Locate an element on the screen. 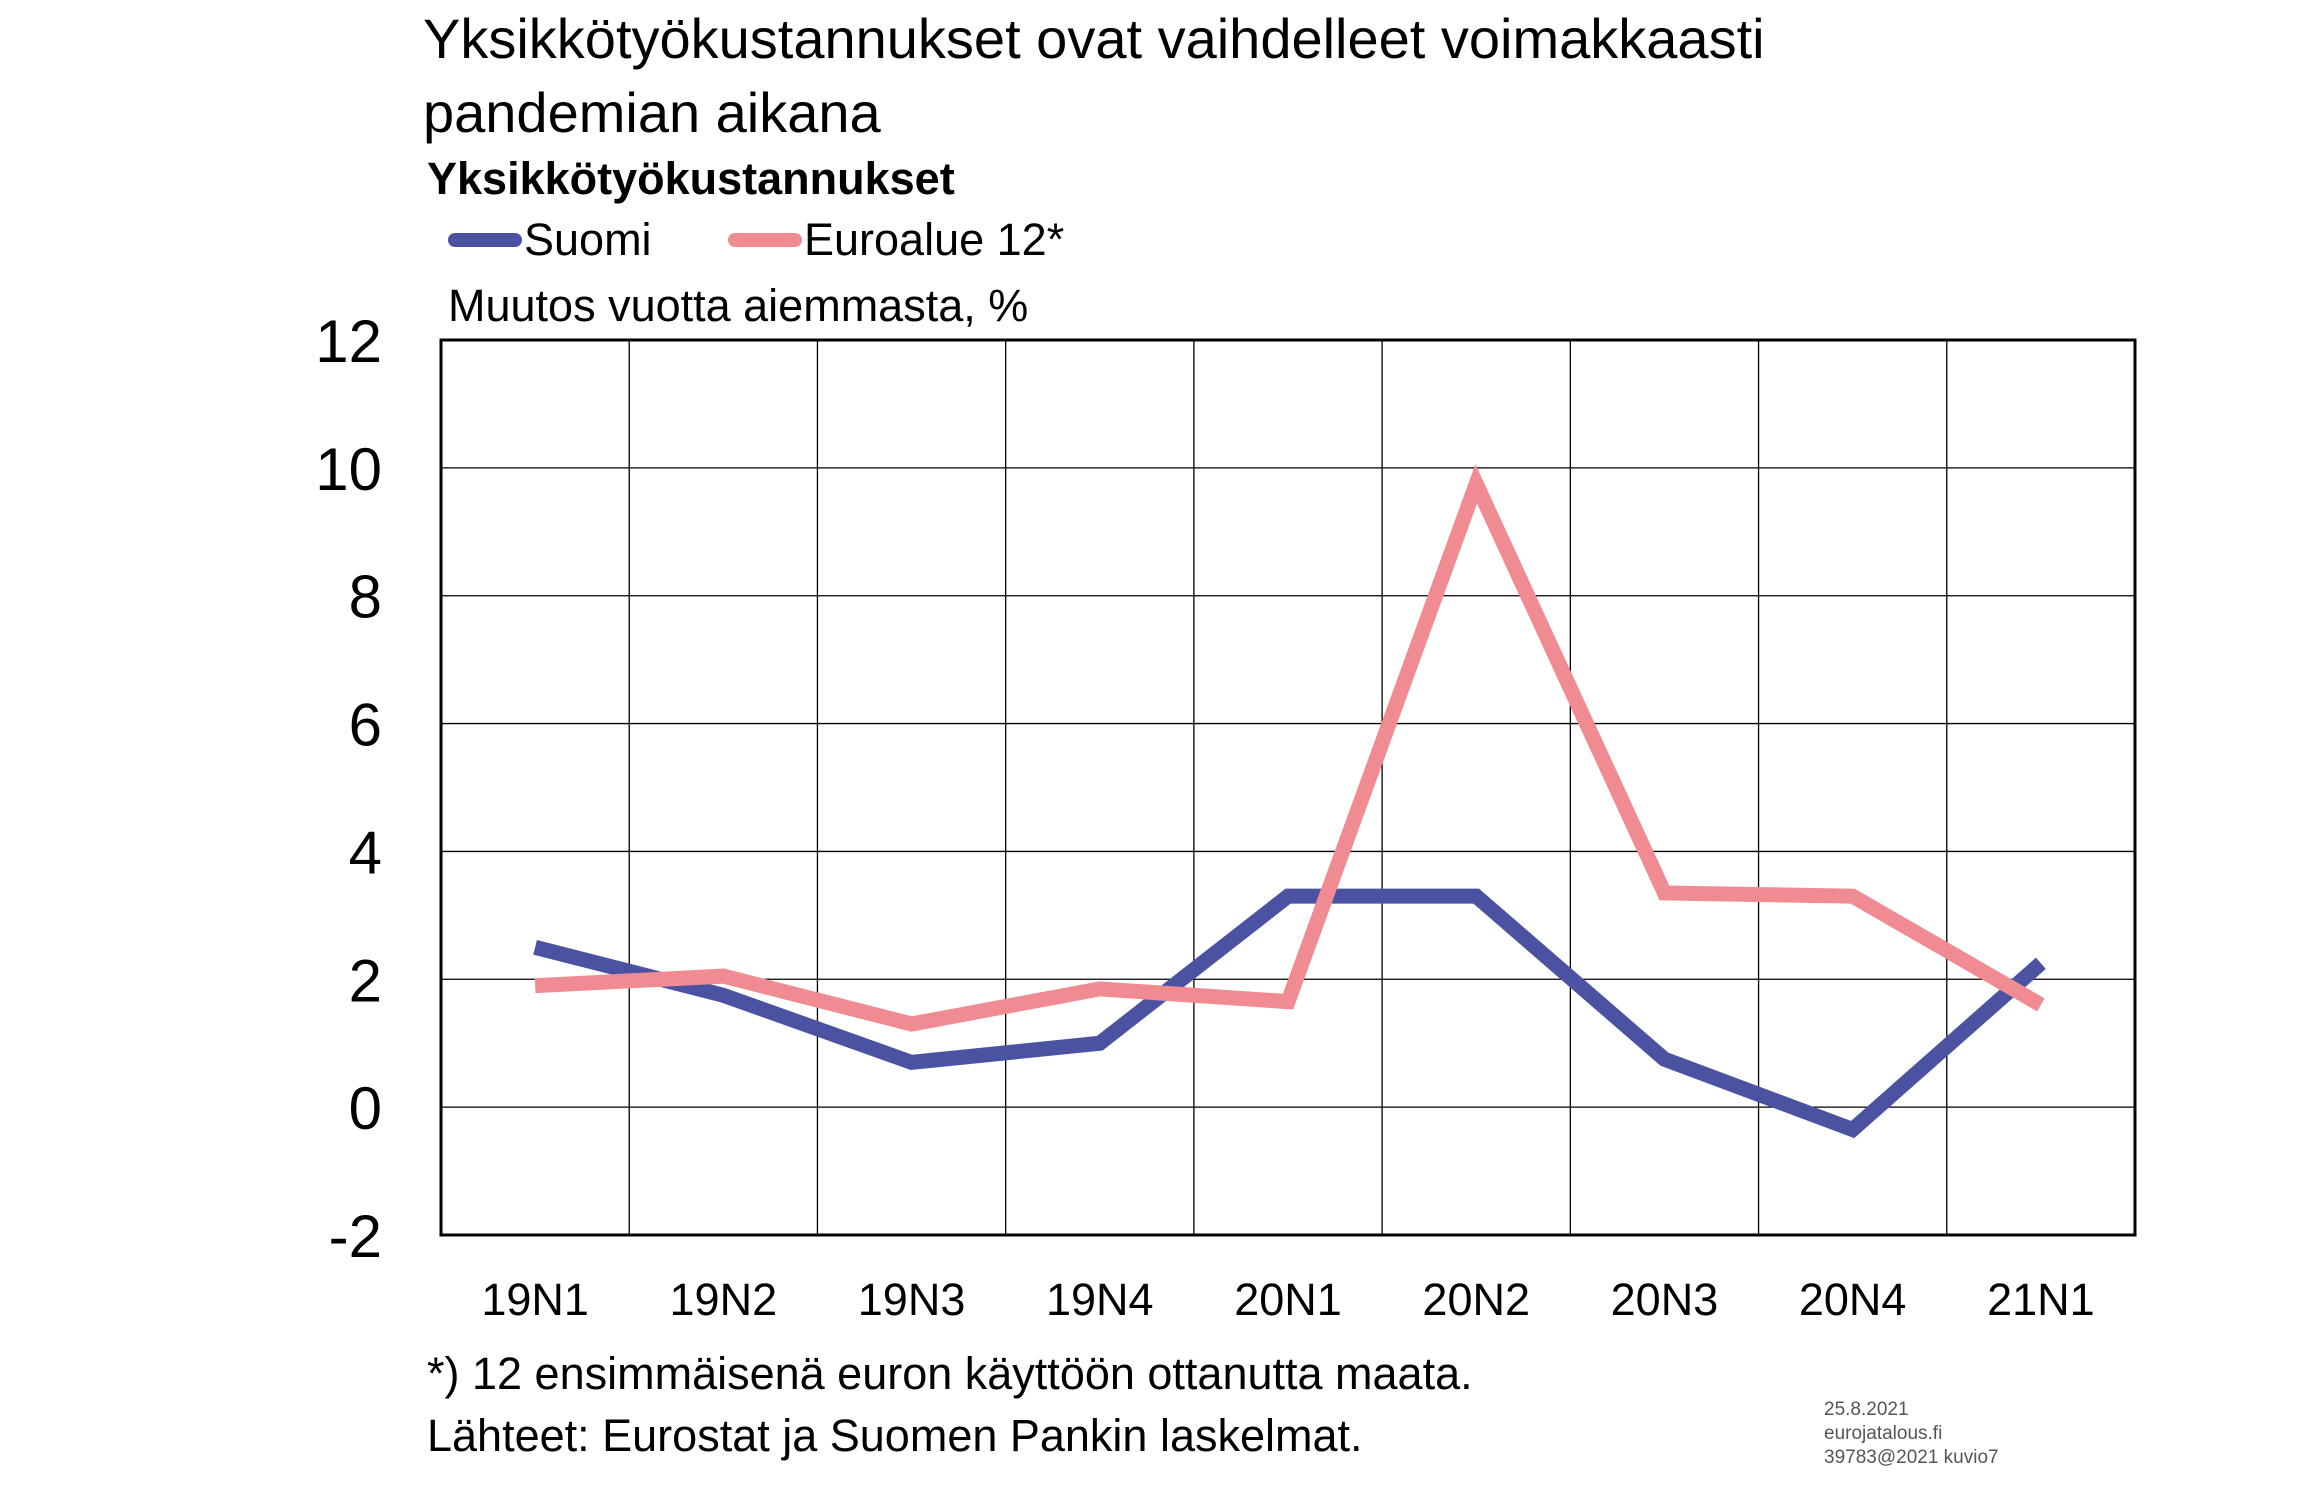  x-tick-label: 19N2 is located at coordinates (724, 1299).